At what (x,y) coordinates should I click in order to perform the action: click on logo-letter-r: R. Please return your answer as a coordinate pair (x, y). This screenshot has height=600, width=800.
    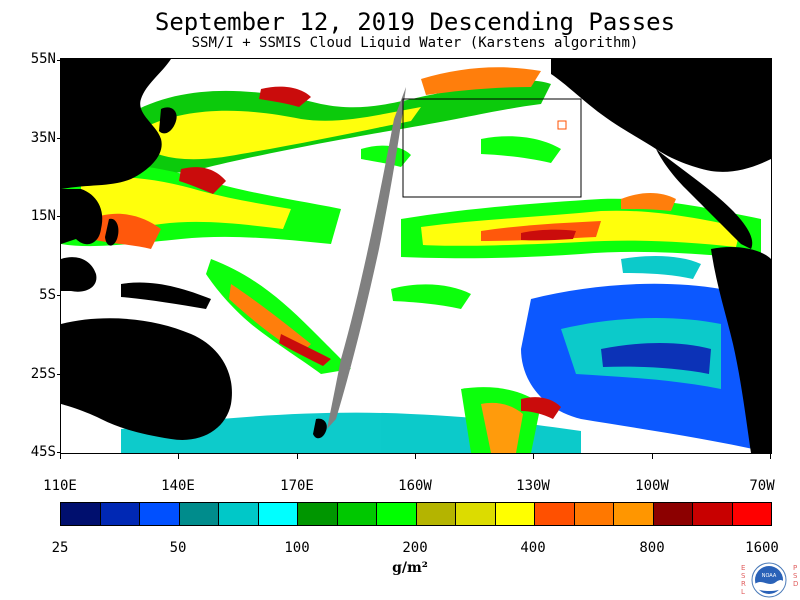
    Looking at the image, I should click on (743, 584).